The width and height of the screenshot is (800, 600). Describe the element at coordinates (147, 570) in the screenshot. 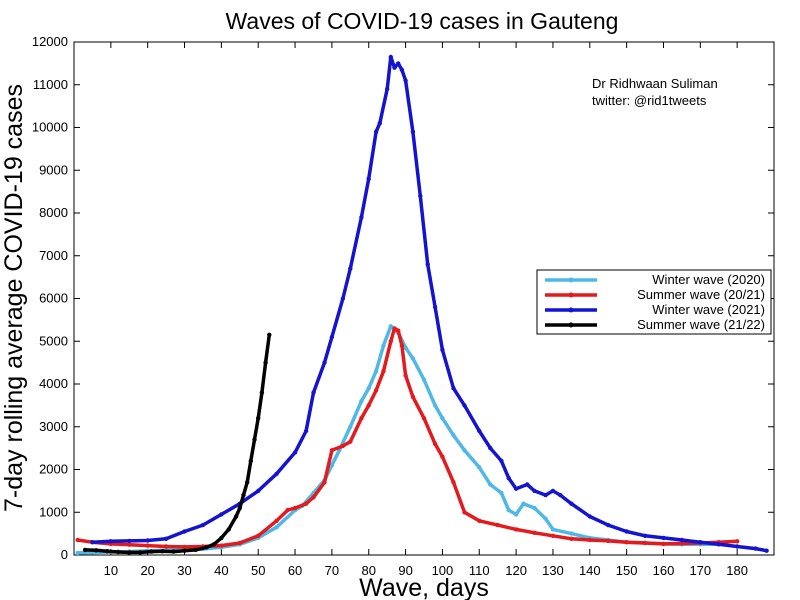

I see `x-tick-label: 20` at that location.